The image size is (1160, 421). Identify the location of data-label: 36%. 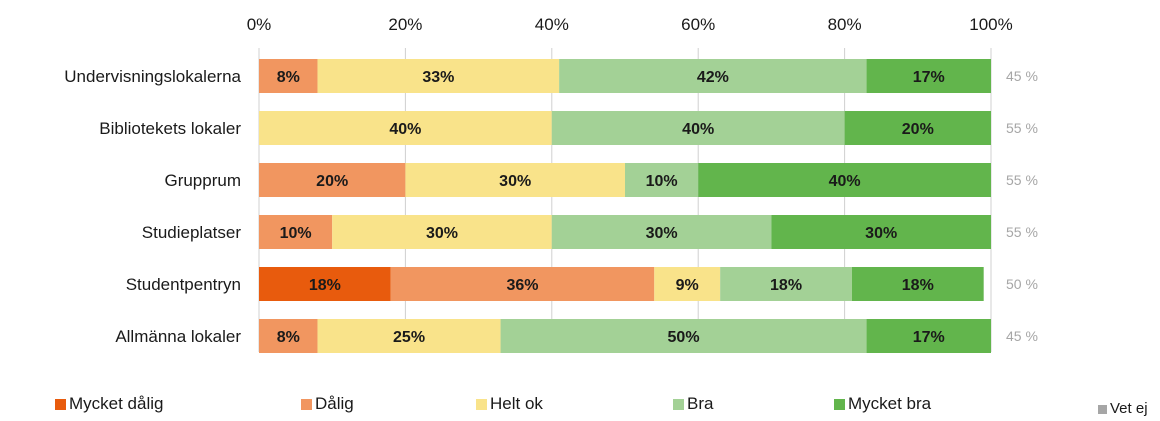
(523, 285).